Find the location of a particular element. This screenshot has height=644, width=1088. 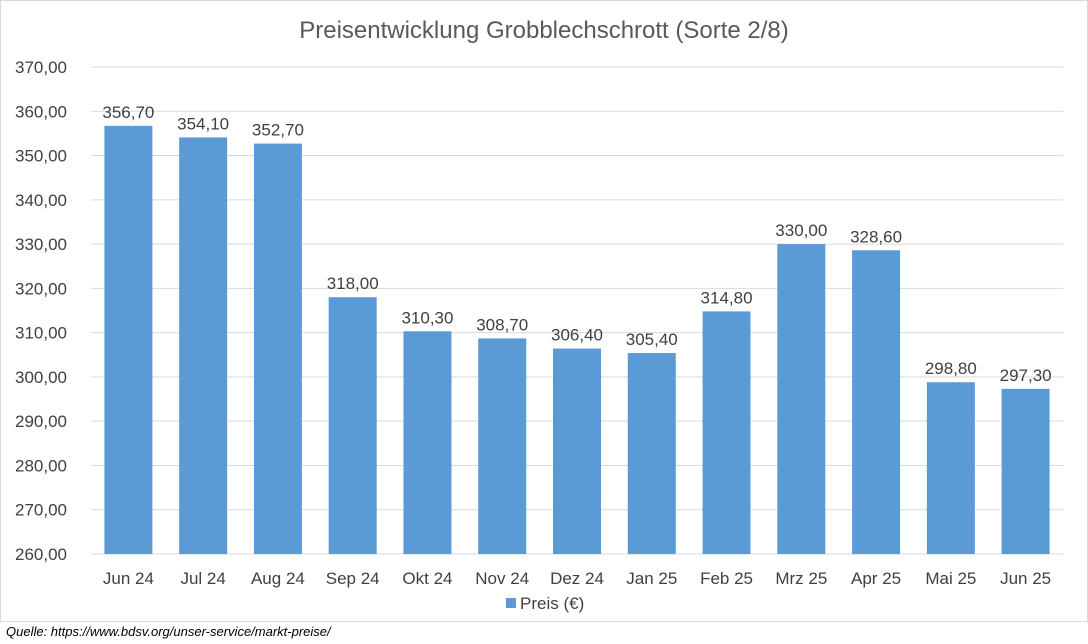

y-tick-label: 320,00 is located at coordinates (41, 288).